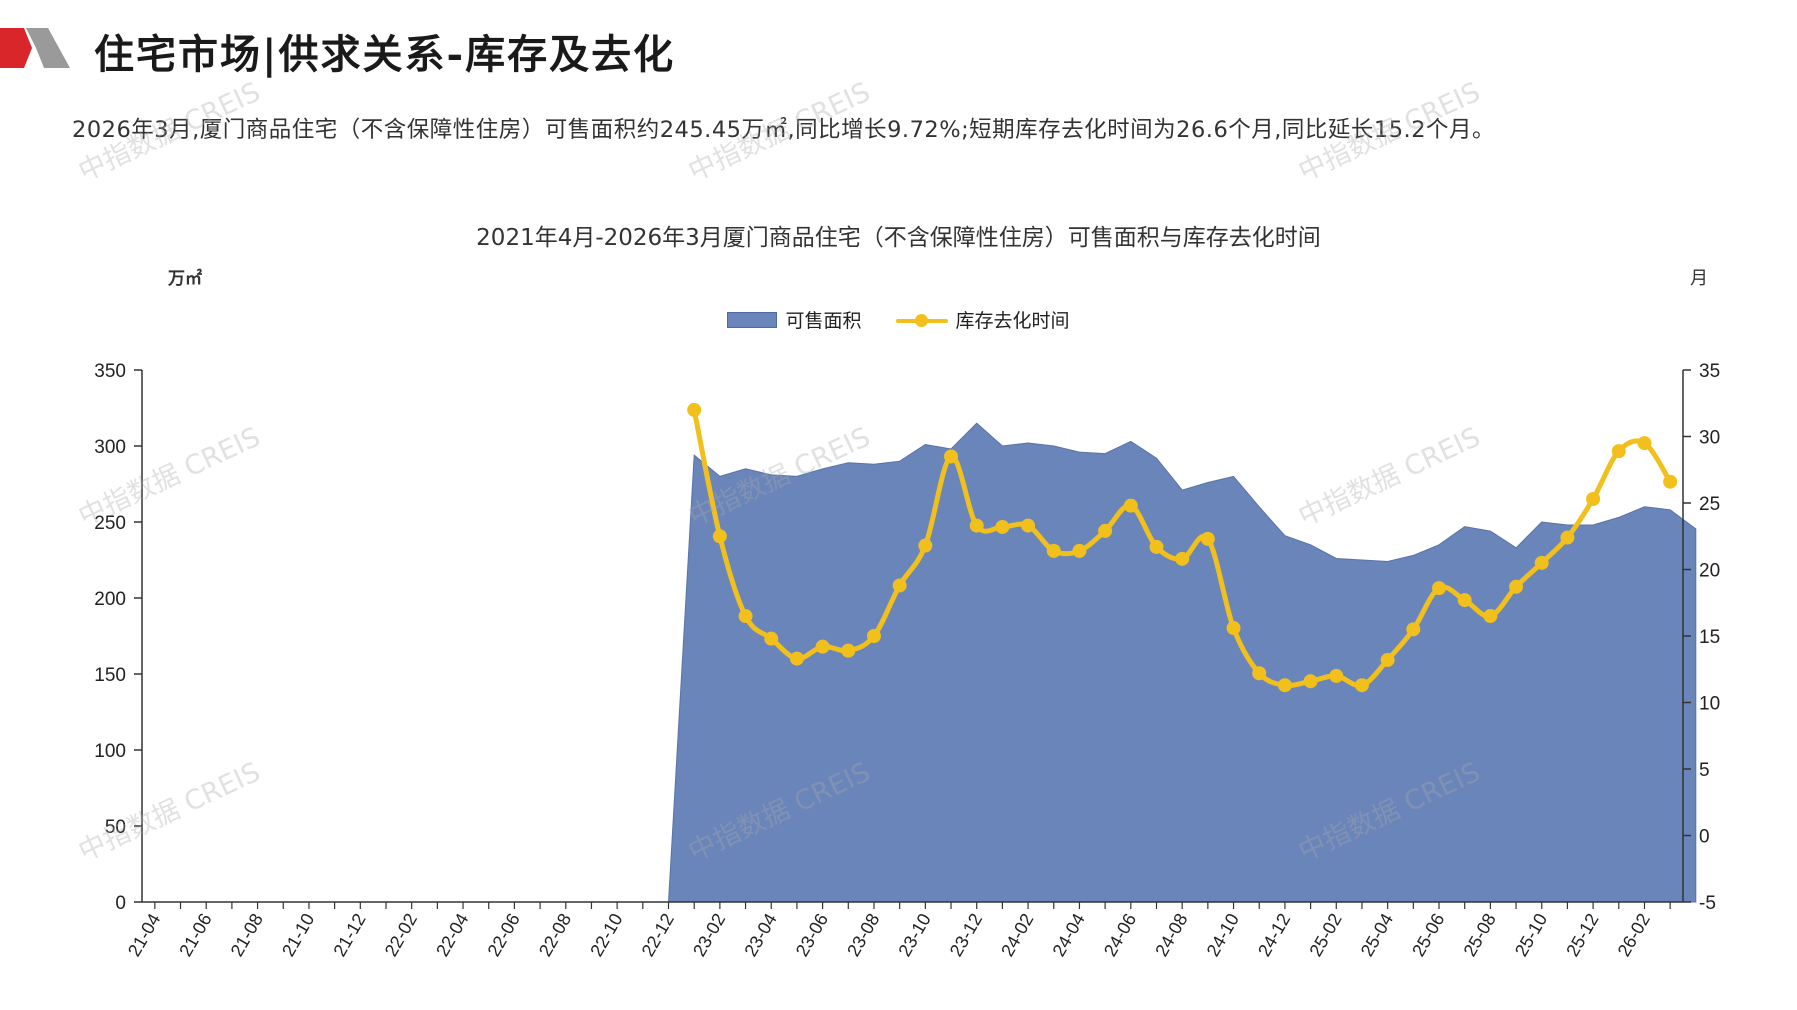 The image size is (1797, 1010). I want to click on legend-item-line: 库存去化时间, so click(982, 319).